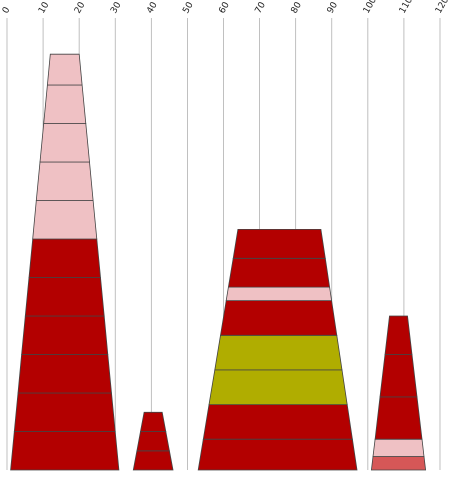 This screenshot has height=477, width=452. What do you see at coordinates (188, 7) in the screenshot?
I see `x-tick-label: 50` at bounding box center [188, 7].